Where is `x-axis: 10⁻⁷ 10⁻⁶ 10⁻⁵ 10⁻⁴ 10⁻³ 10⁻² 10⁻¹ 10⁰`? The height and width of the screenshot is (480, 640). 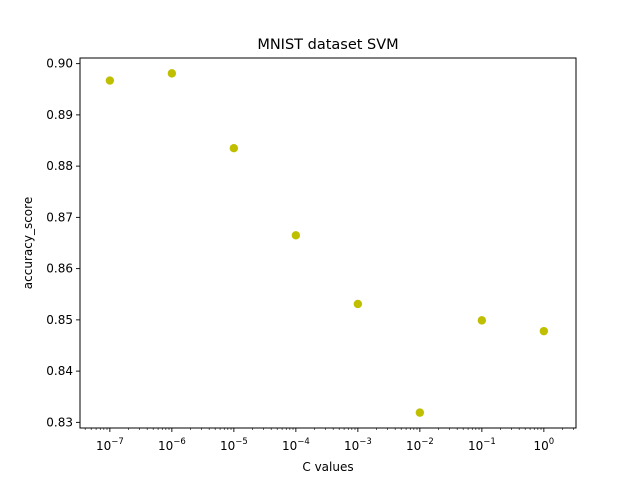
x-axis: 10⁻⁷ 10⁻⁶ 10⁻⁵ 10⁻⁴ 10⁻³ 10⁻² 10⁻¹ 10⁰ is located at coordinates (329, 440).